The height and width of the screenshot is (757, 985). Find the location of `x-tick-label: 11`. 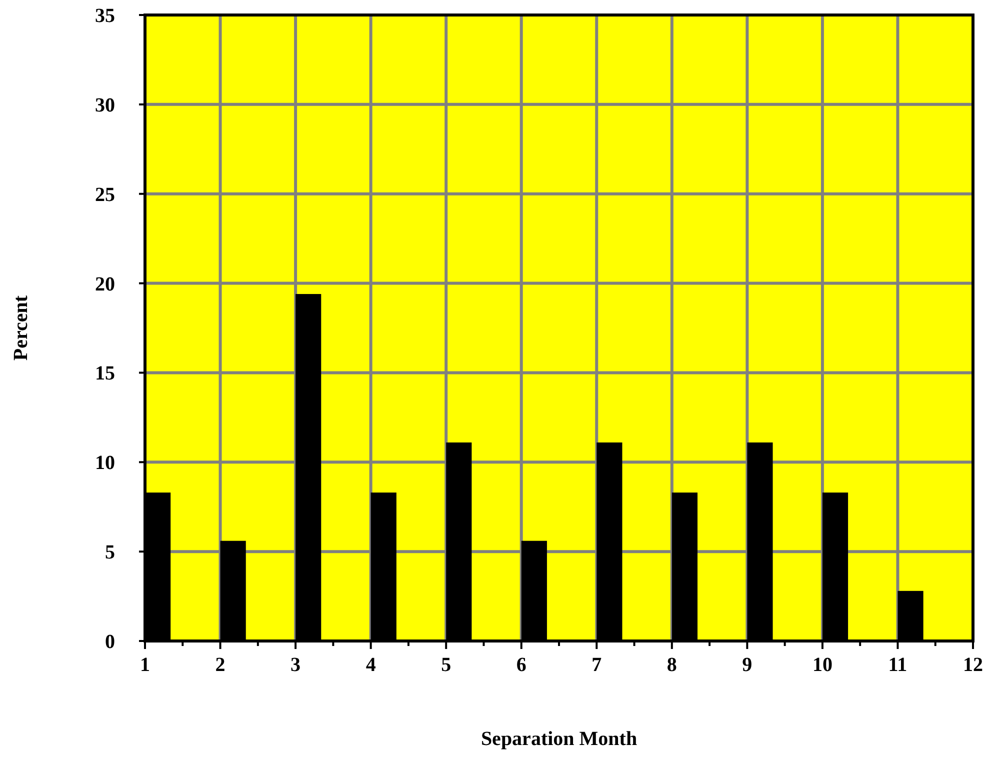

x-tick-label: 11 is located at coordinates (898, 665).